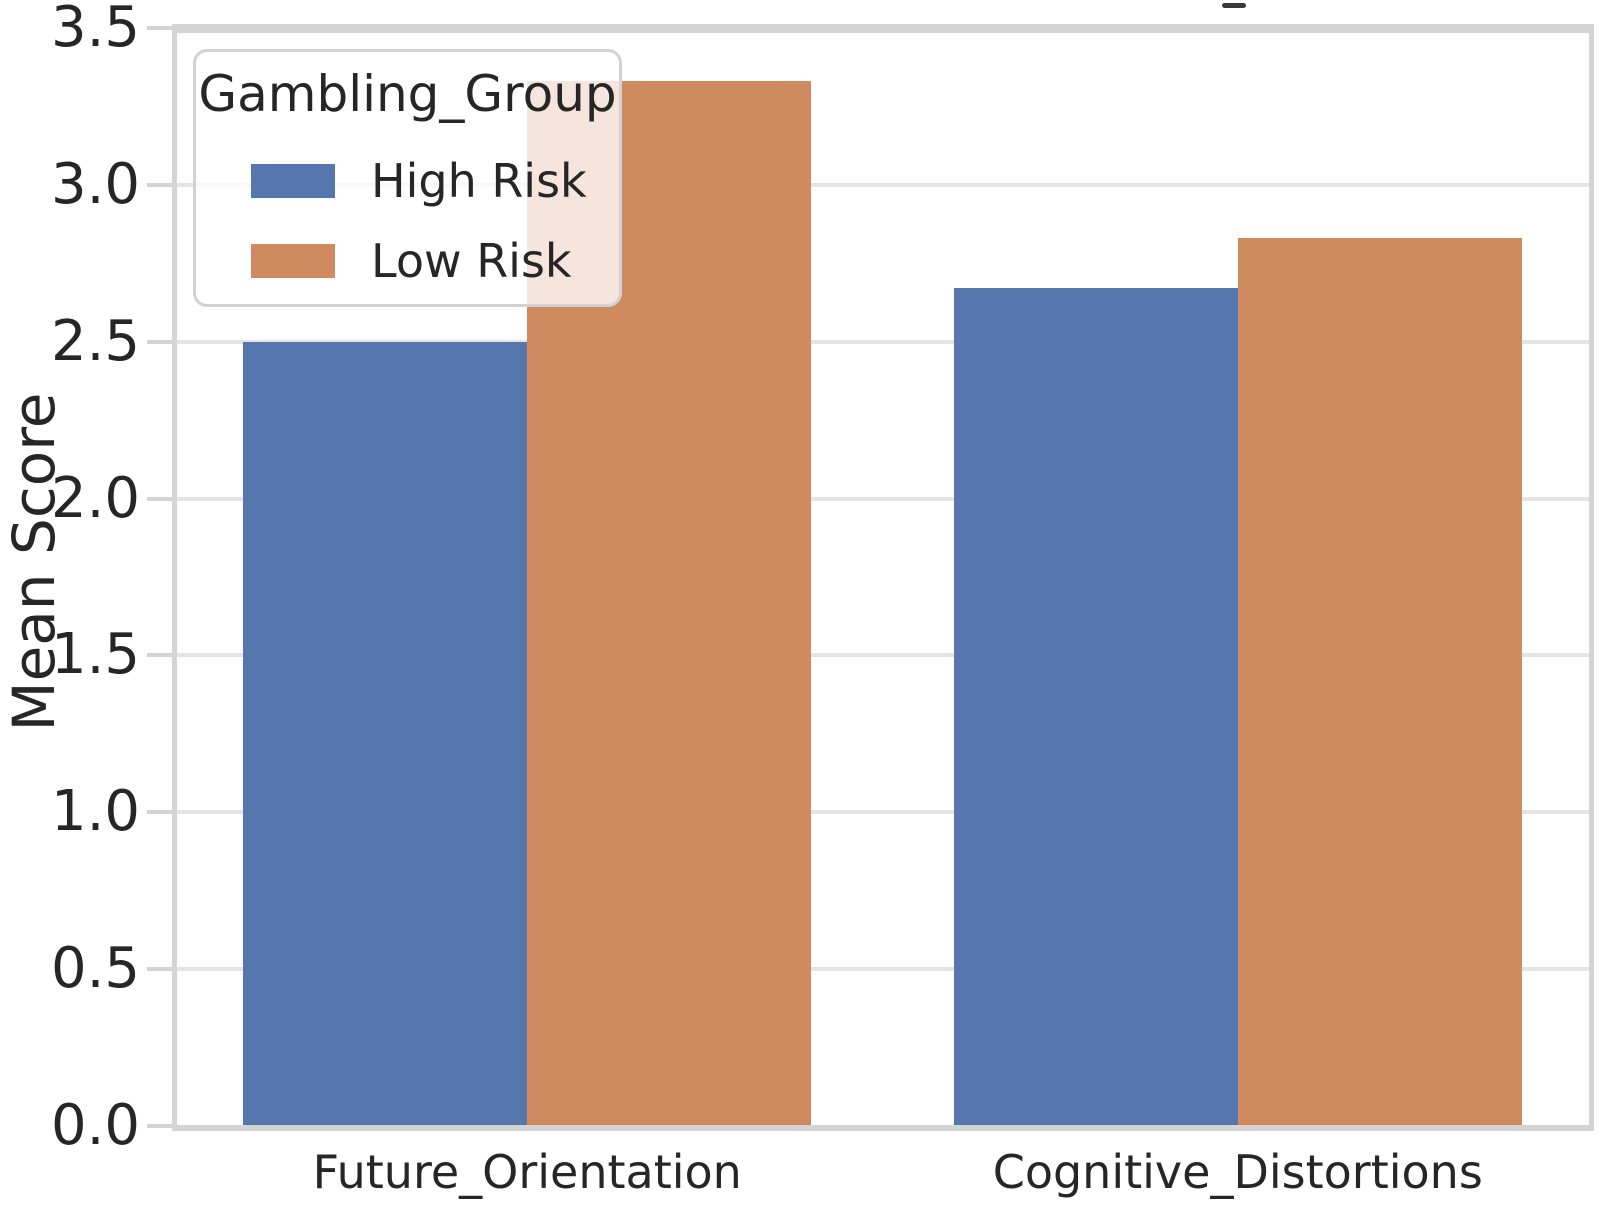  Describe the element at coordinates (293, 261) in the screenshot. I see `legend-swatch-Low-Risk` at that location.